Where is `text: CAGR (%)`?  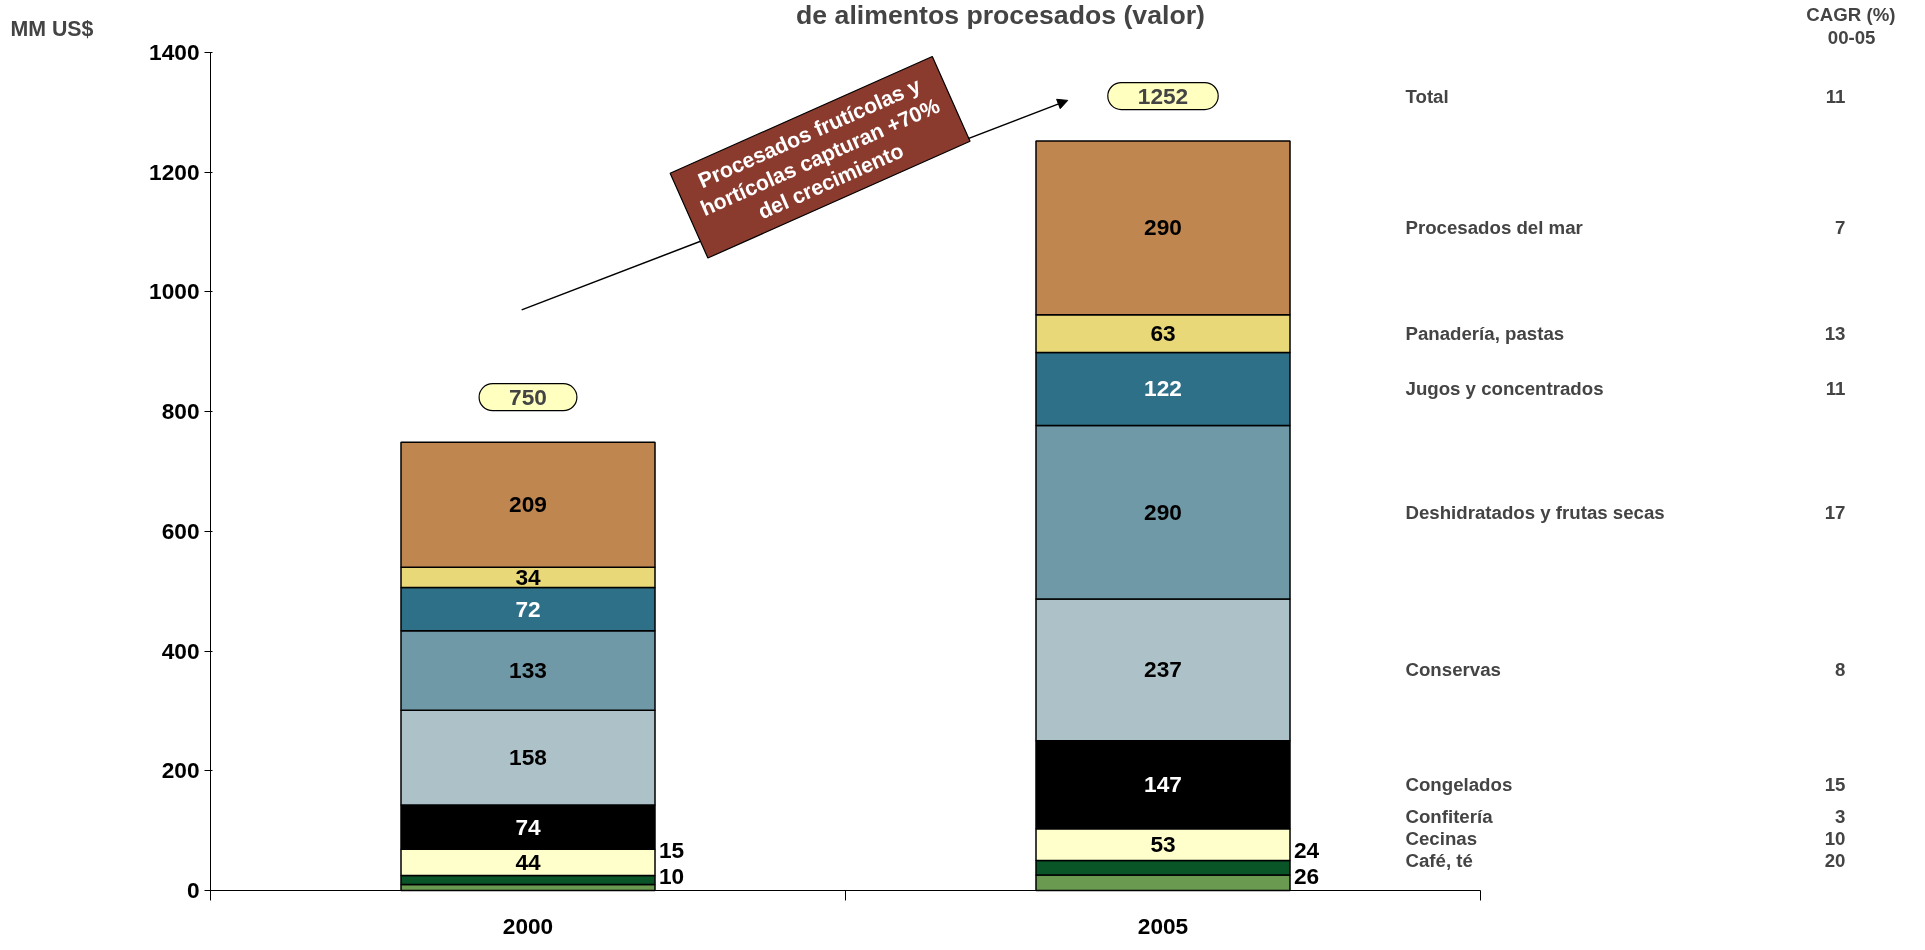
text: CAGR (%) is located at coordinates (1851, 14).